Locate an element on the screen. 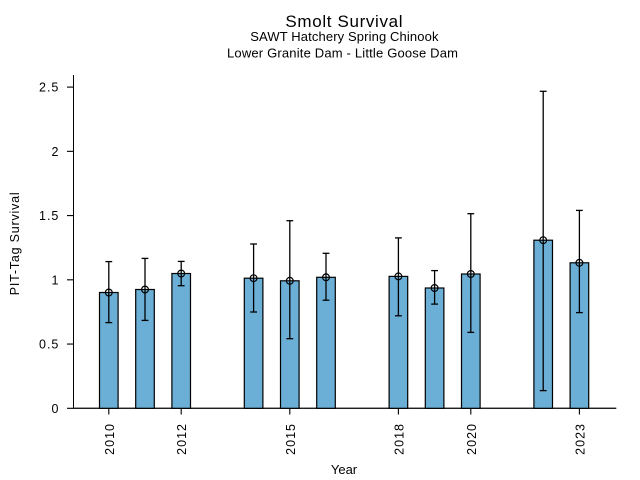  svg-text: Year is located at coordinates (344, 469).